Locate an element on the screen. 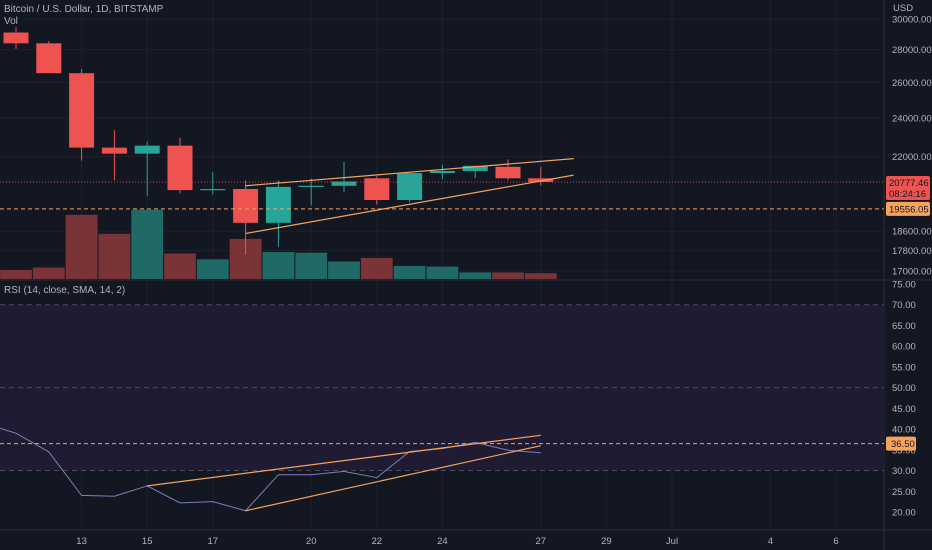 This screenshot has height=550, width=932. rsi-tick-label: 40.00 is located at coordinates (904, 430).